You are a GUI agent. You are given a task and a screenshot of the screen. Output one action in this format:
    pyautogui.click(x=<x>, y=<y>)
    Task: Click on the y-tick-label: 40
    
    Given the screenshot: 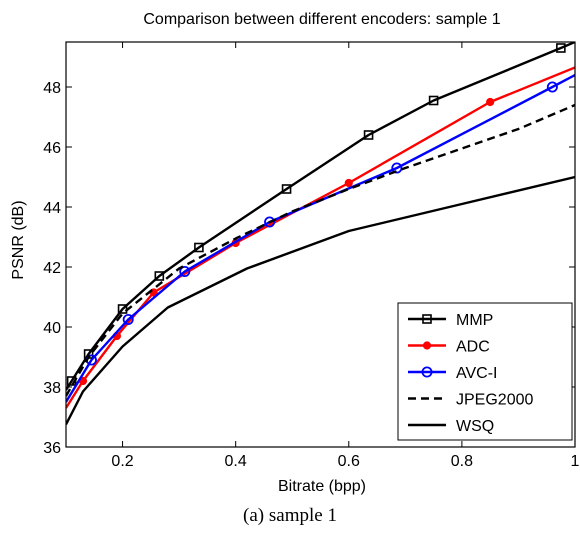 What is the action you would take?
    pyautogui.click(x=52, y=328)
    